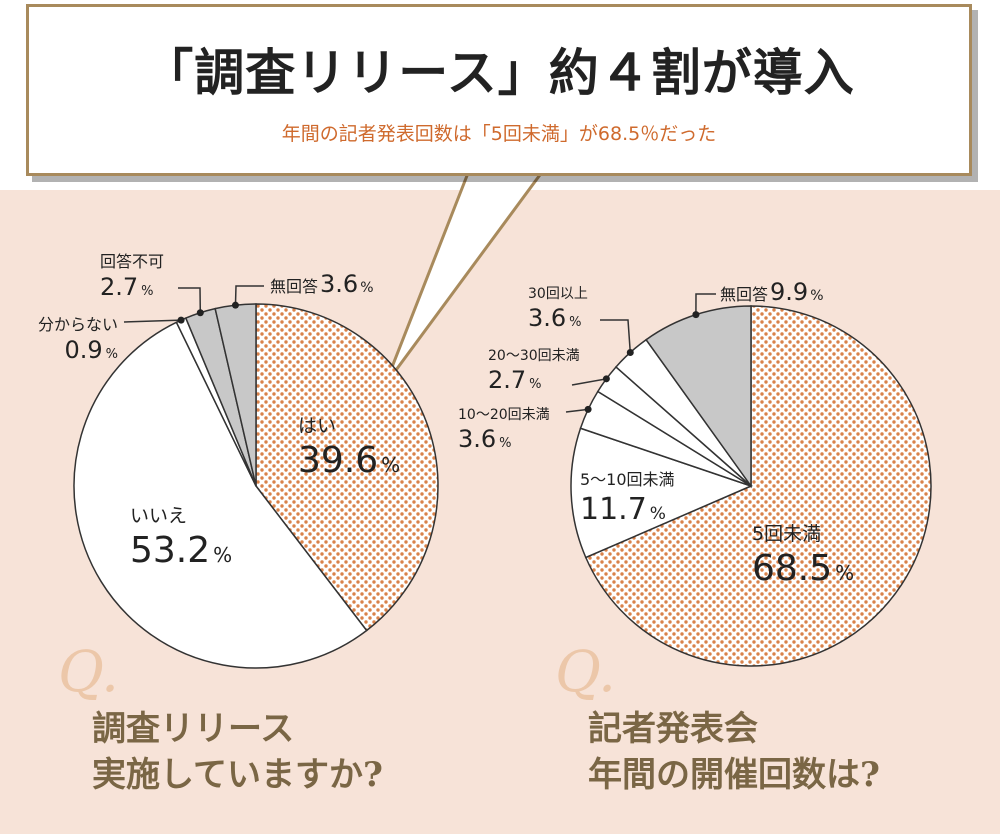 This screenshot has width=1000, height=834. Describe the element at coordinates (786, 534) in the screenshot. I see `pie2-label-0-name: 5回未満` at that location.